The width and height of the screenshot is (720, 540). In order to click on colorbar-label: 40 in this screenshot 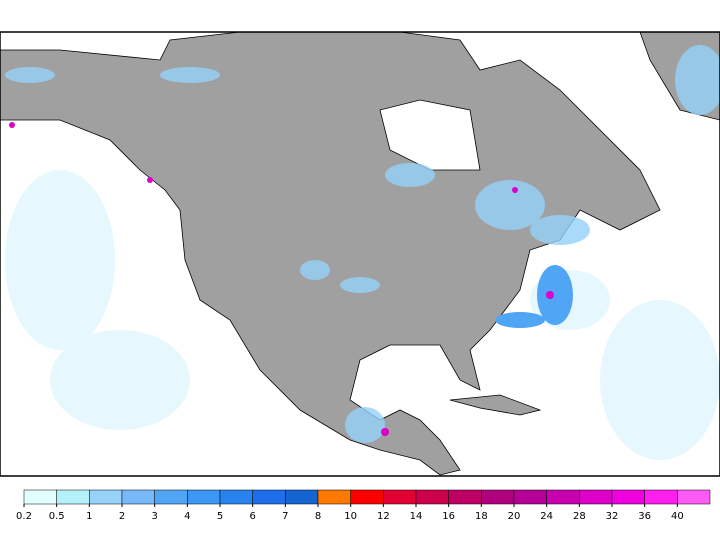, I will do `click(677, 516)`.